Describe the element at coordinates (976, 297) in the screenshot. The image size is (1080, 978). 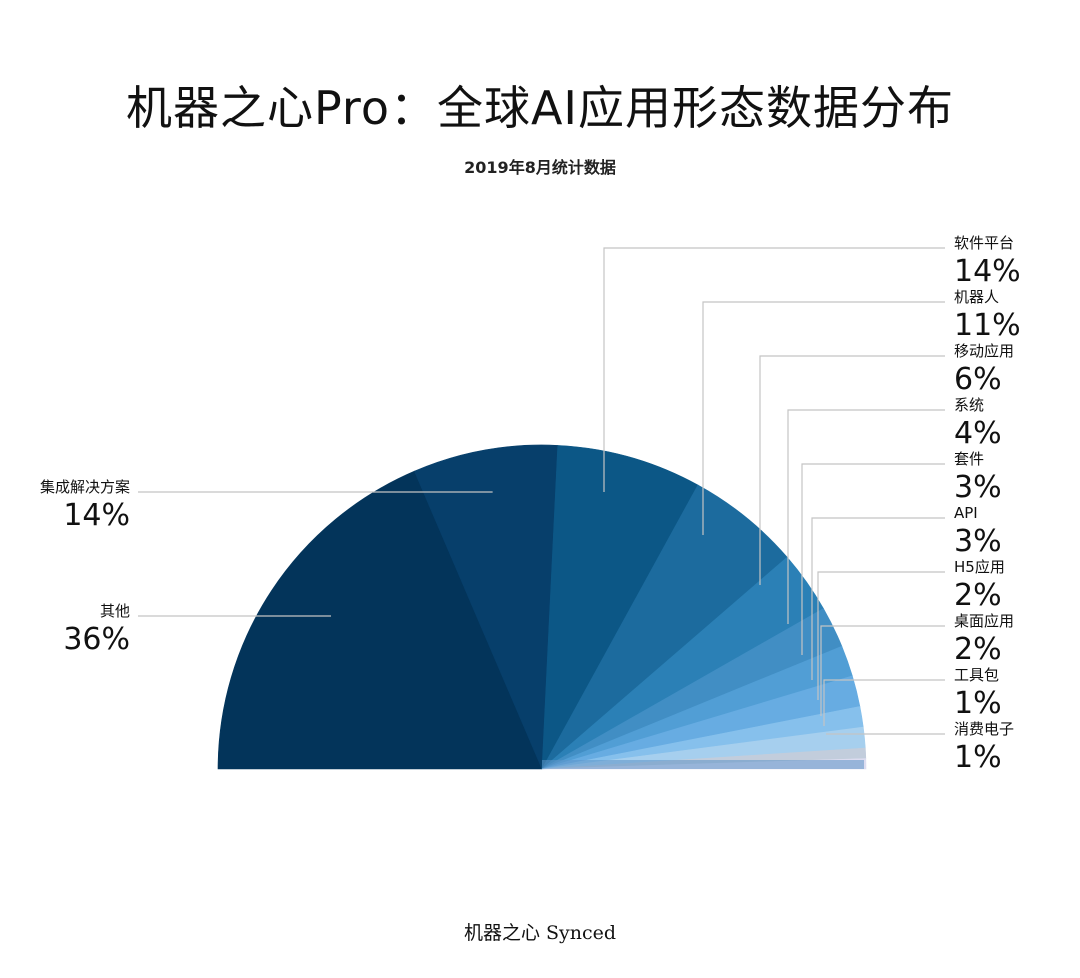
I see `label-name-3: 机器人` at that location.